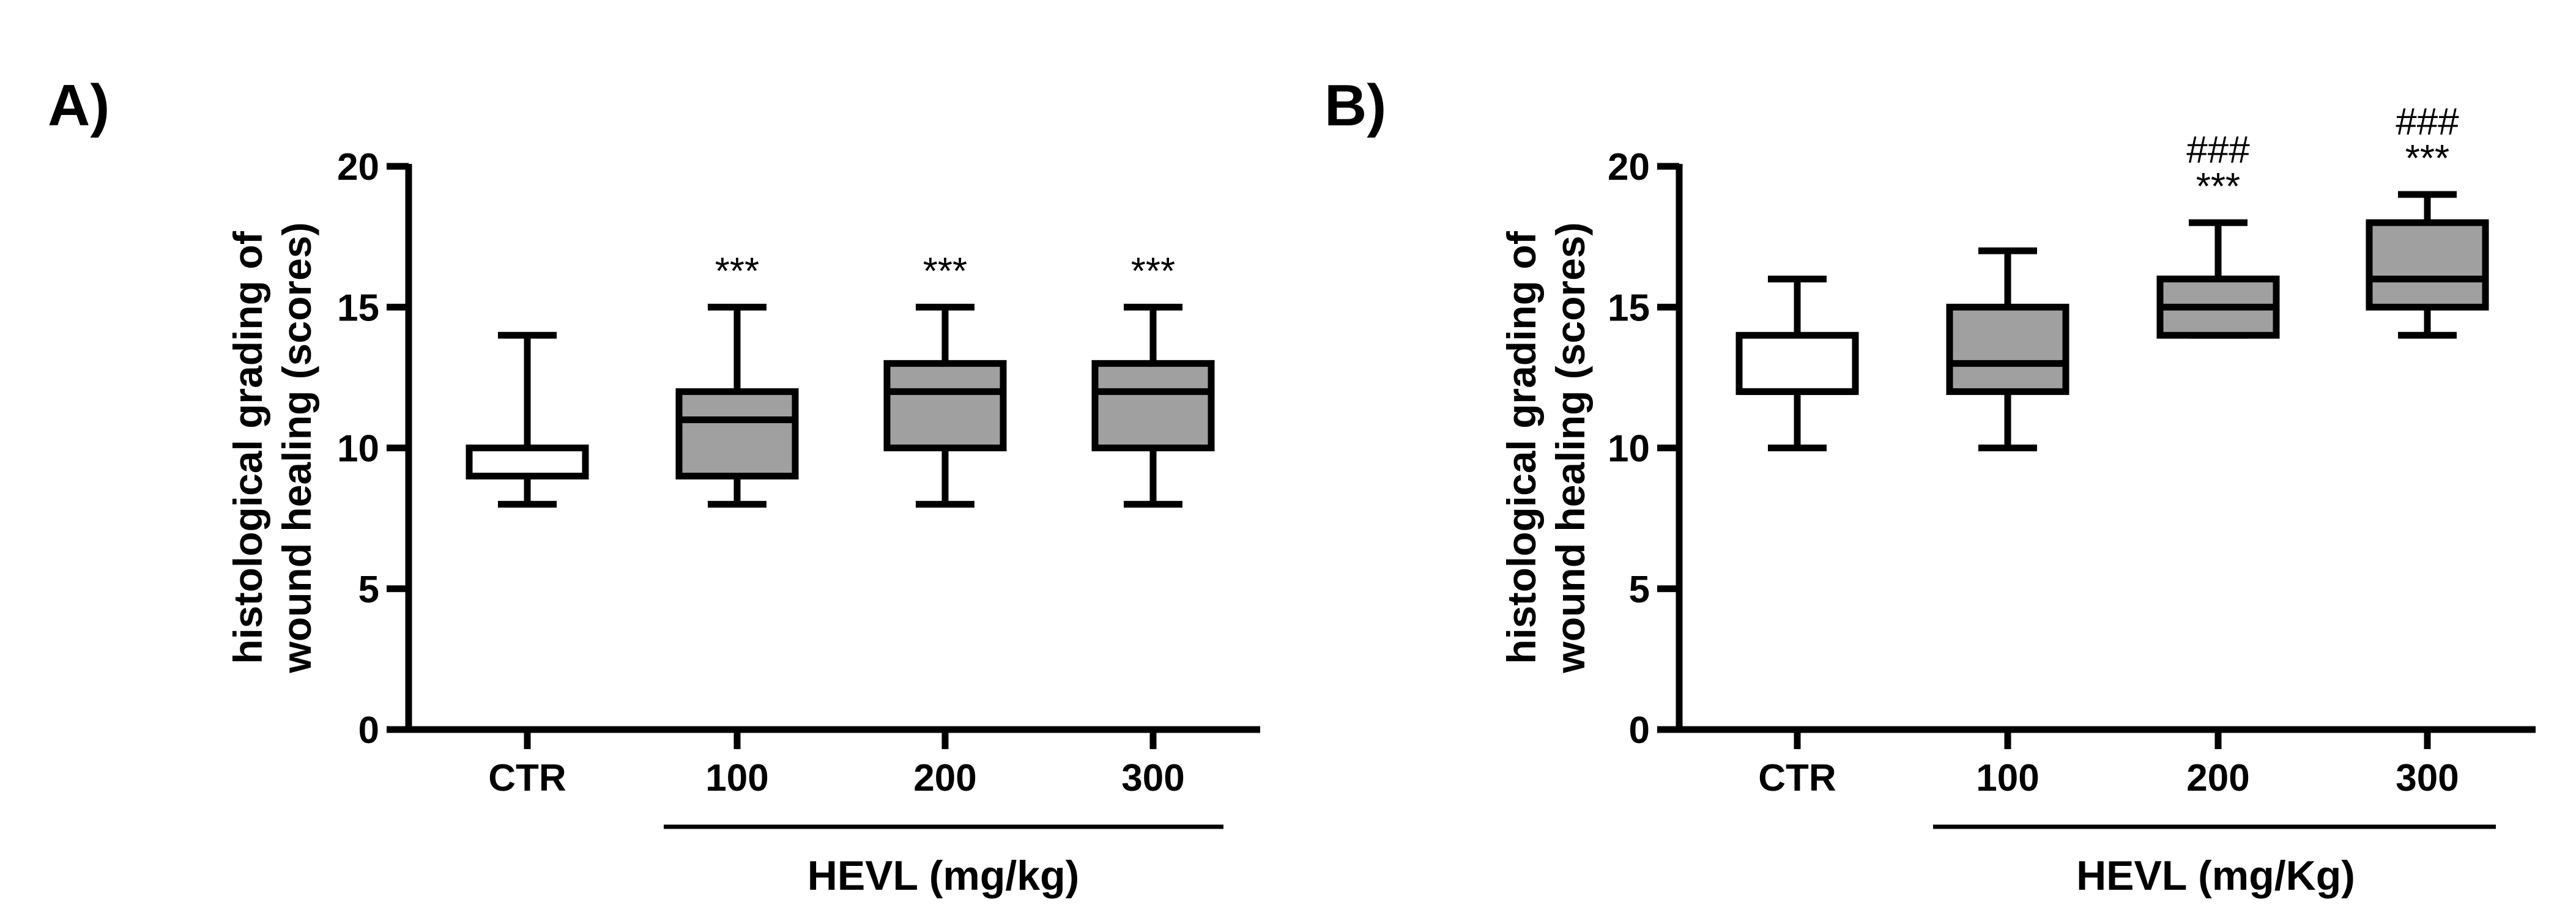 The height and width of the screenshot is (924, 2576). What do you see at coordinates (737, 524) in the screenshot?
I see `box-100: *** 100` at bounding box center [737, 524].